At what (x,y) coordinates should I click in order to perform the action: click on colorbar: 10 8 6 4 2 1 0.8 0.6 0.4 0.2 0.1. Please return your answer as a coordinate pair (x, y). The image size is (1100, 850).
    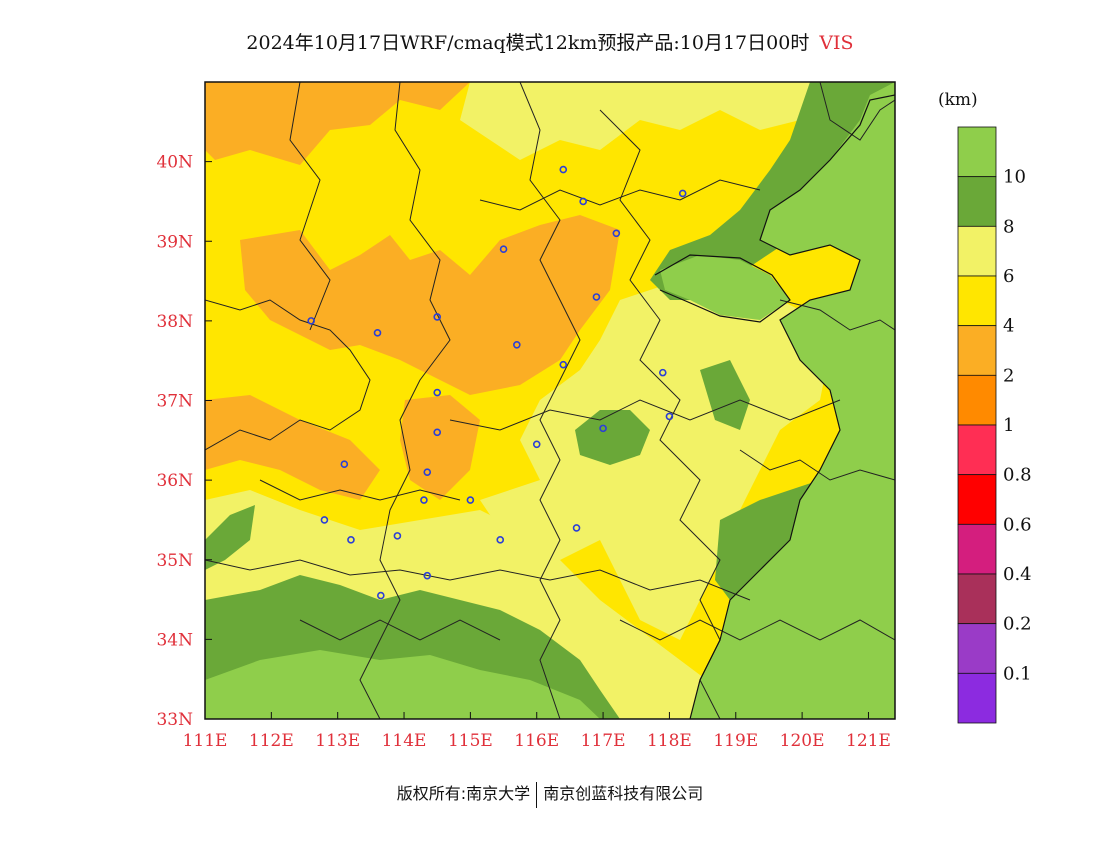
    Looking at the image, I should click on (994, 425).